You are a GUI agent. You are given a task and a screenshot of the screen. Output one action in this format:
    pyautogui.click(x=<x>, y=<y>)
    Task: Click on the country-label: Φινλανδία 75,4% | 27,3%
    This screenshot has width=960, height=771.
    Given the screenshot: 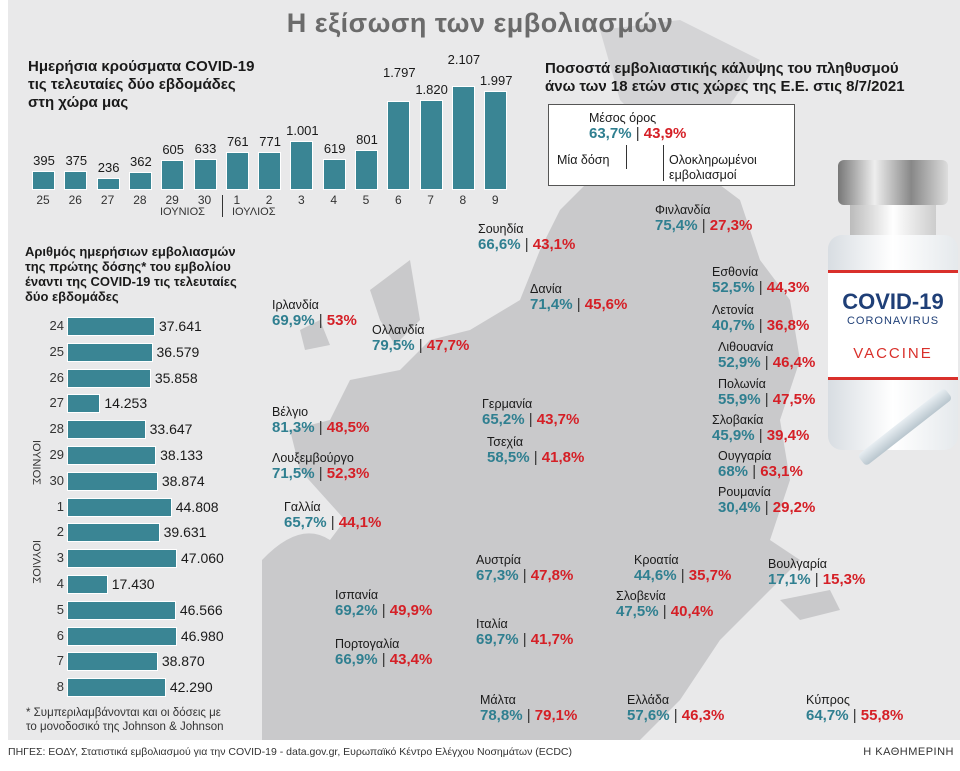 What is the action you would take?
    pyautogui.click(x=704, y=218)
    